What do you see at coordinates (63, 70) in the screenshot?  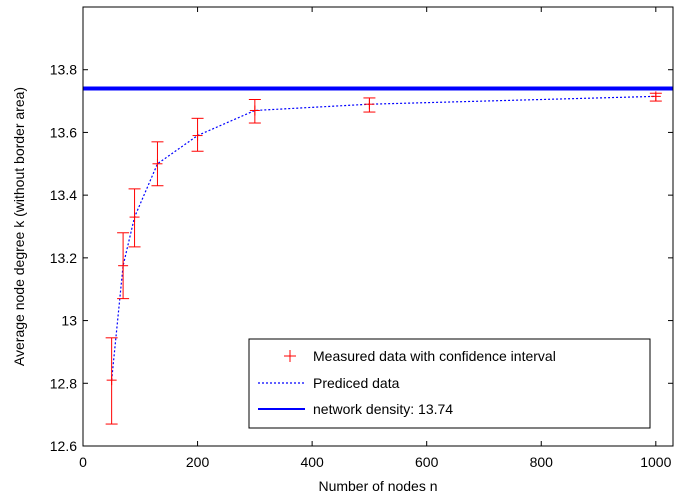 I see `y-tick-label: 13.8` at bounding box center [63, 70].